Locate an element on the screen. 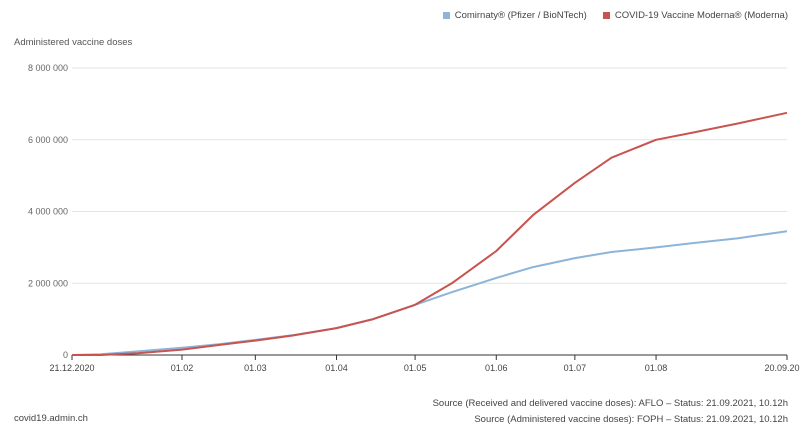 This screenshot has width=800, height=440. x-tick-label: 01.02 is located at coordinates (182, 368).